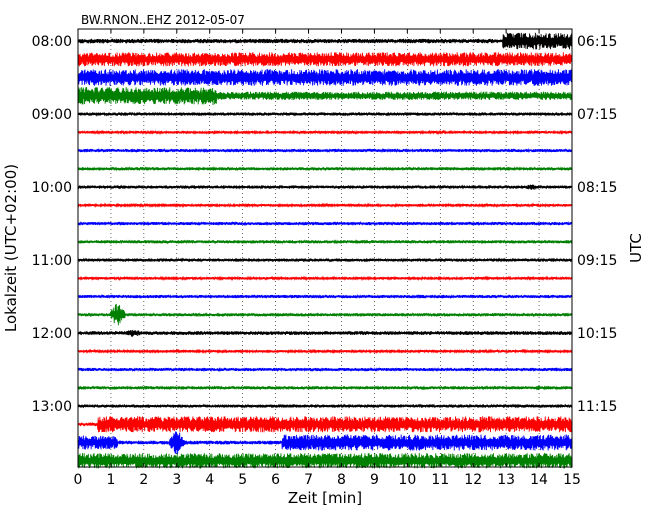  I want to click on x-tick-label: 4, so click(209, 480).